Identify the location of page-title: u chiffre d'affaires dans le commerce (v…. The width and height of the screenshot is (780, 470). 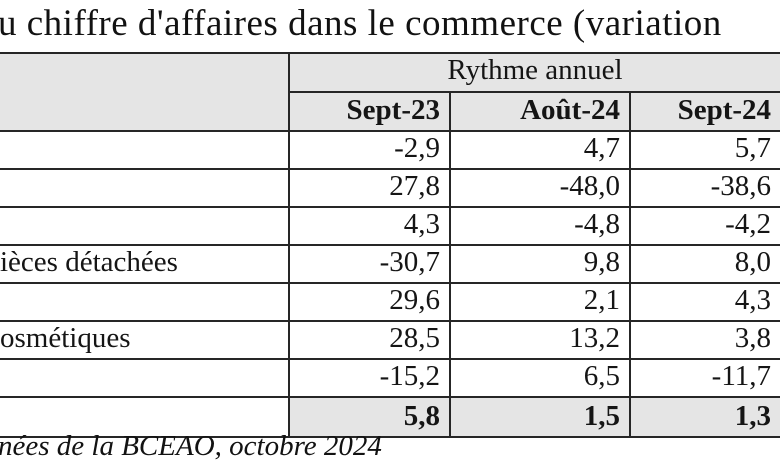
(361, 23).